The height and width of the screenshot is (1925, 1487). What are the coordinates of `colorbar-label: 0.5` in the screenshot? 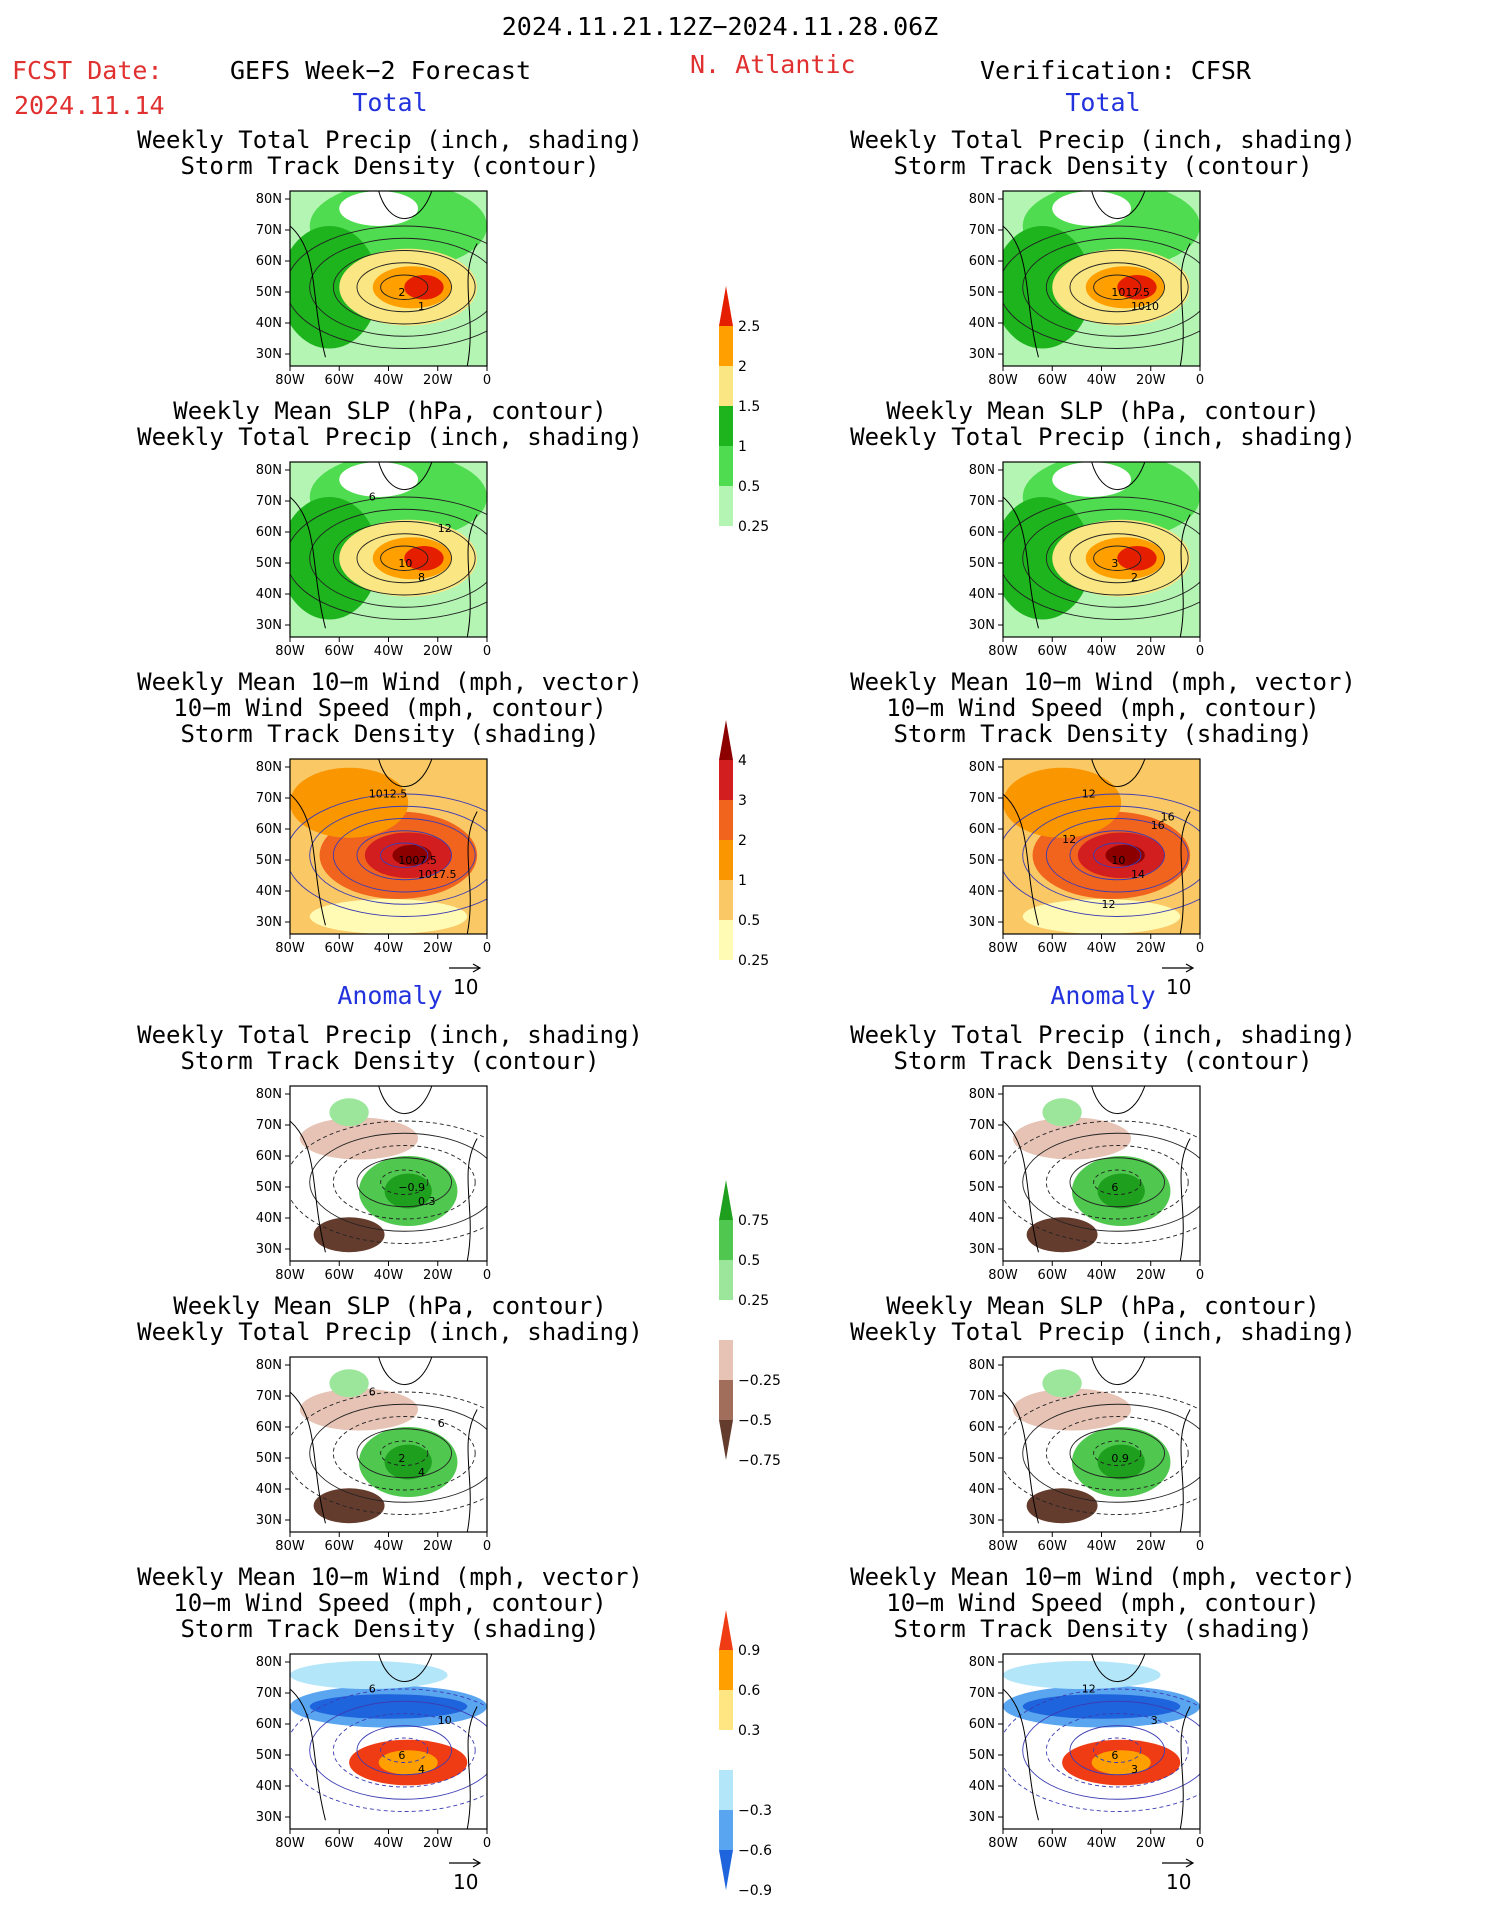 It's located at (749, 921).